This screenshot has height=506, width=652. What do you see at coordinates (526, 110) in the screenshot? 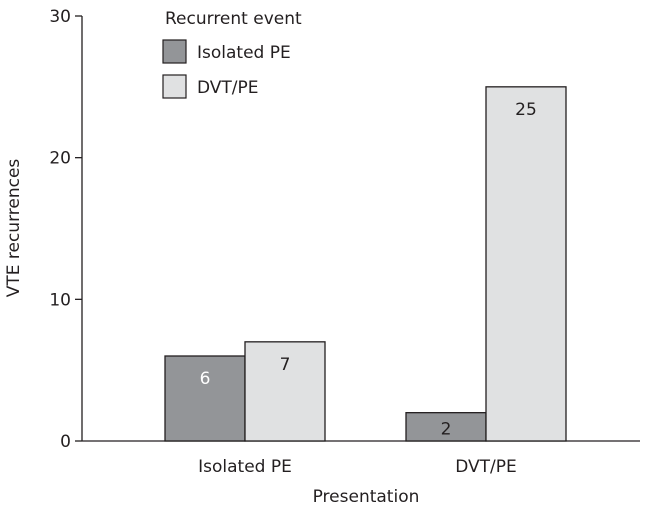
I see `data-label: 25` at bounding box center [526, 110].